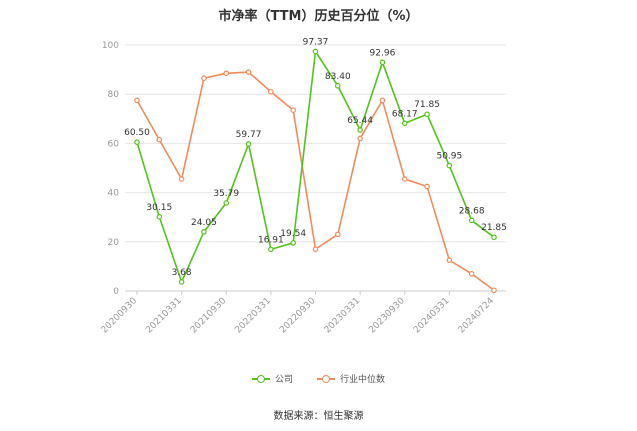  I want to click on data-label: 60.50, so click(137, 133).